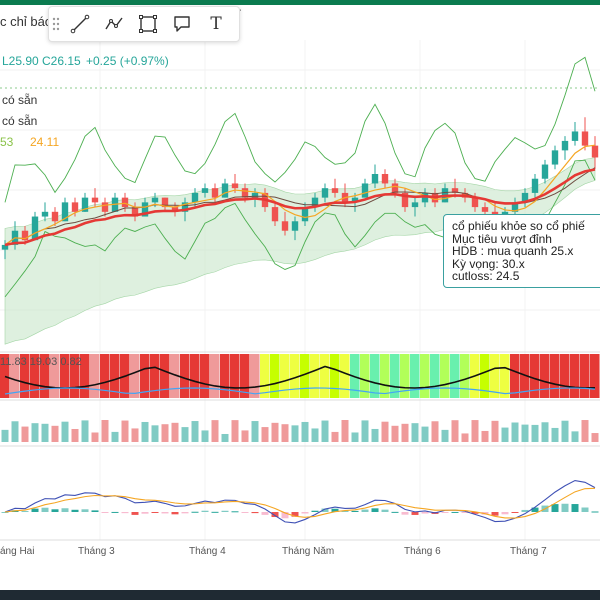 The image size is (600, 600). Describe the element at coordinates (17, 551) in the screenshot. I see `xaxis-label-feb: áng Hai` at that location.